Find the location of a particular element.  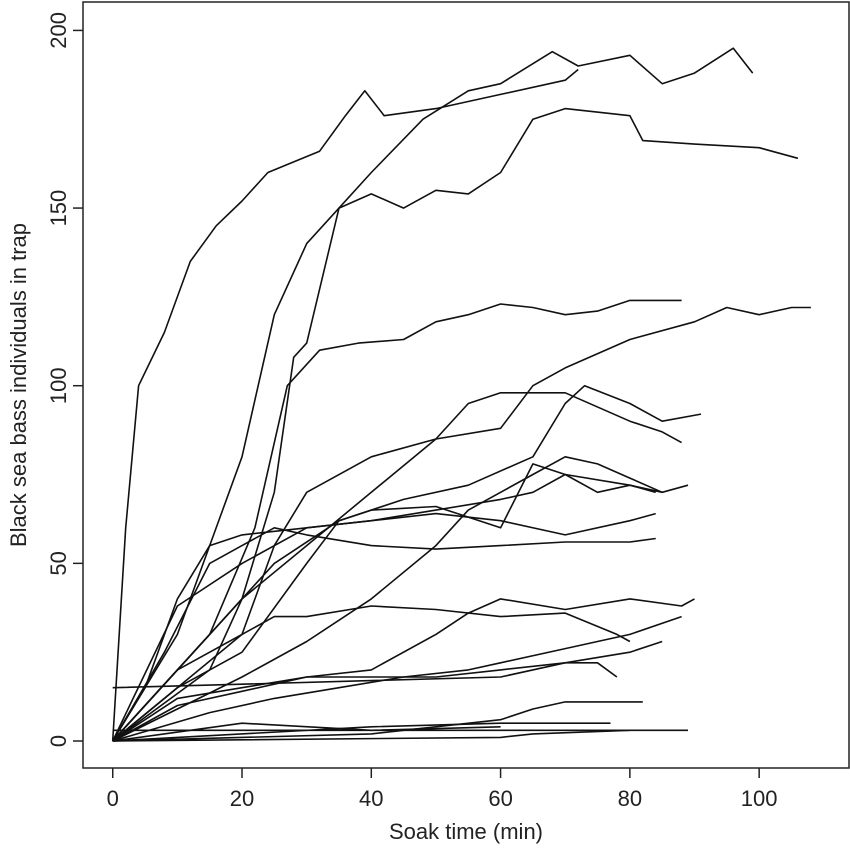

y-tick-label: 150 is located at coordinates (58, 208).